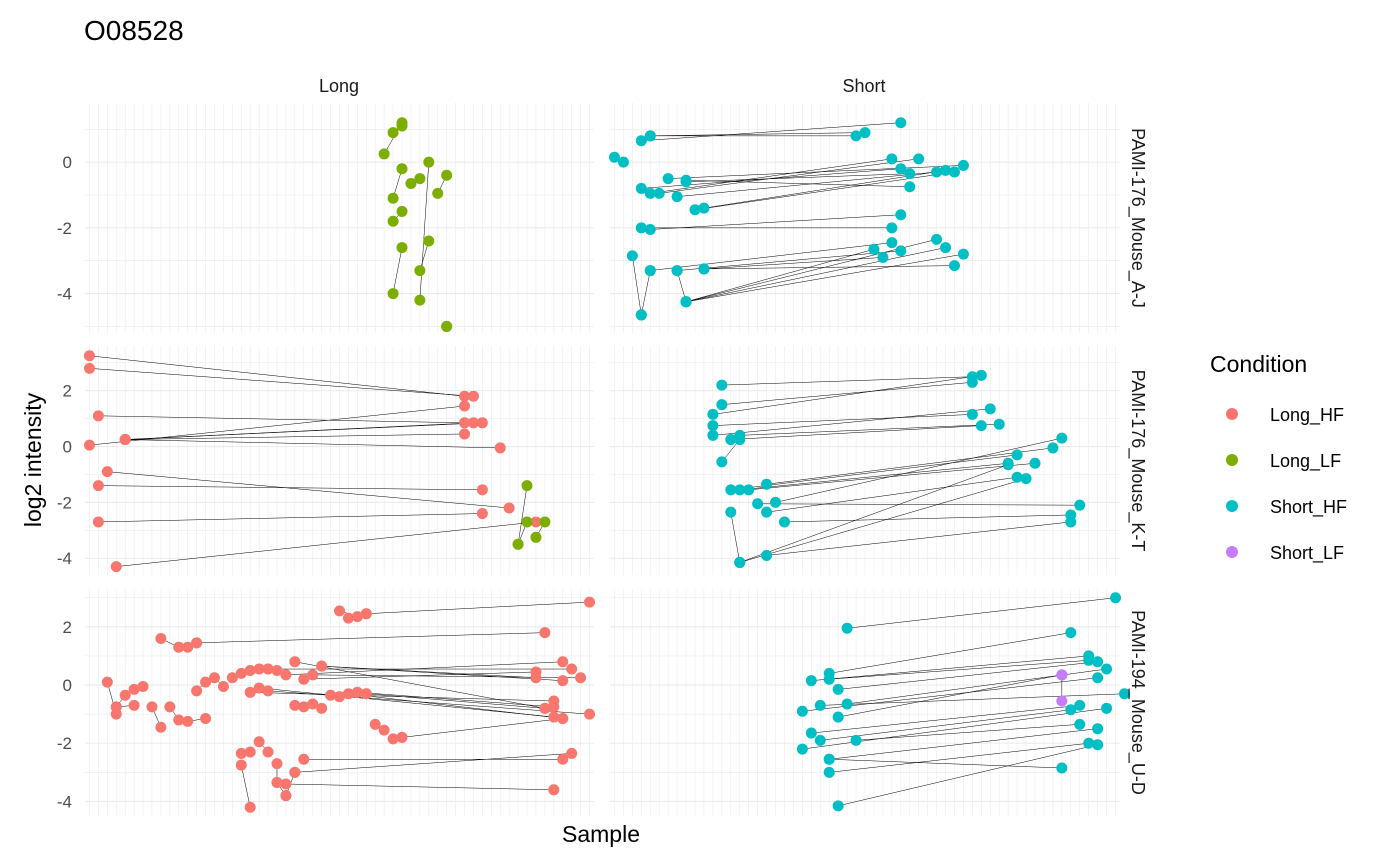 This screenshot has height=865, width=1400. I want to click on x-axis-title: Sample, so click(601, 834).